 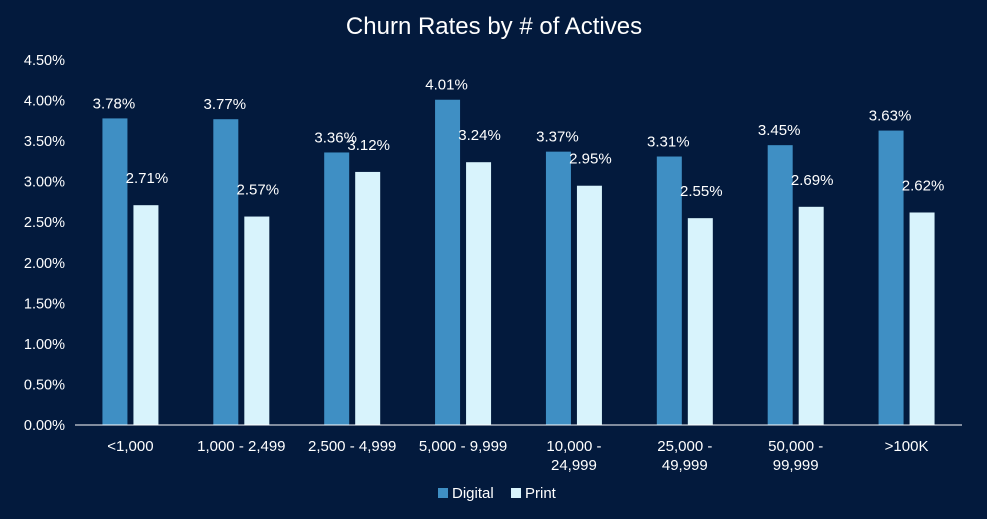 What do you see at coordinates (685, 465) in the screenshot?
I see `x-tick-label: 49,999` at bounding box center [685, 465].